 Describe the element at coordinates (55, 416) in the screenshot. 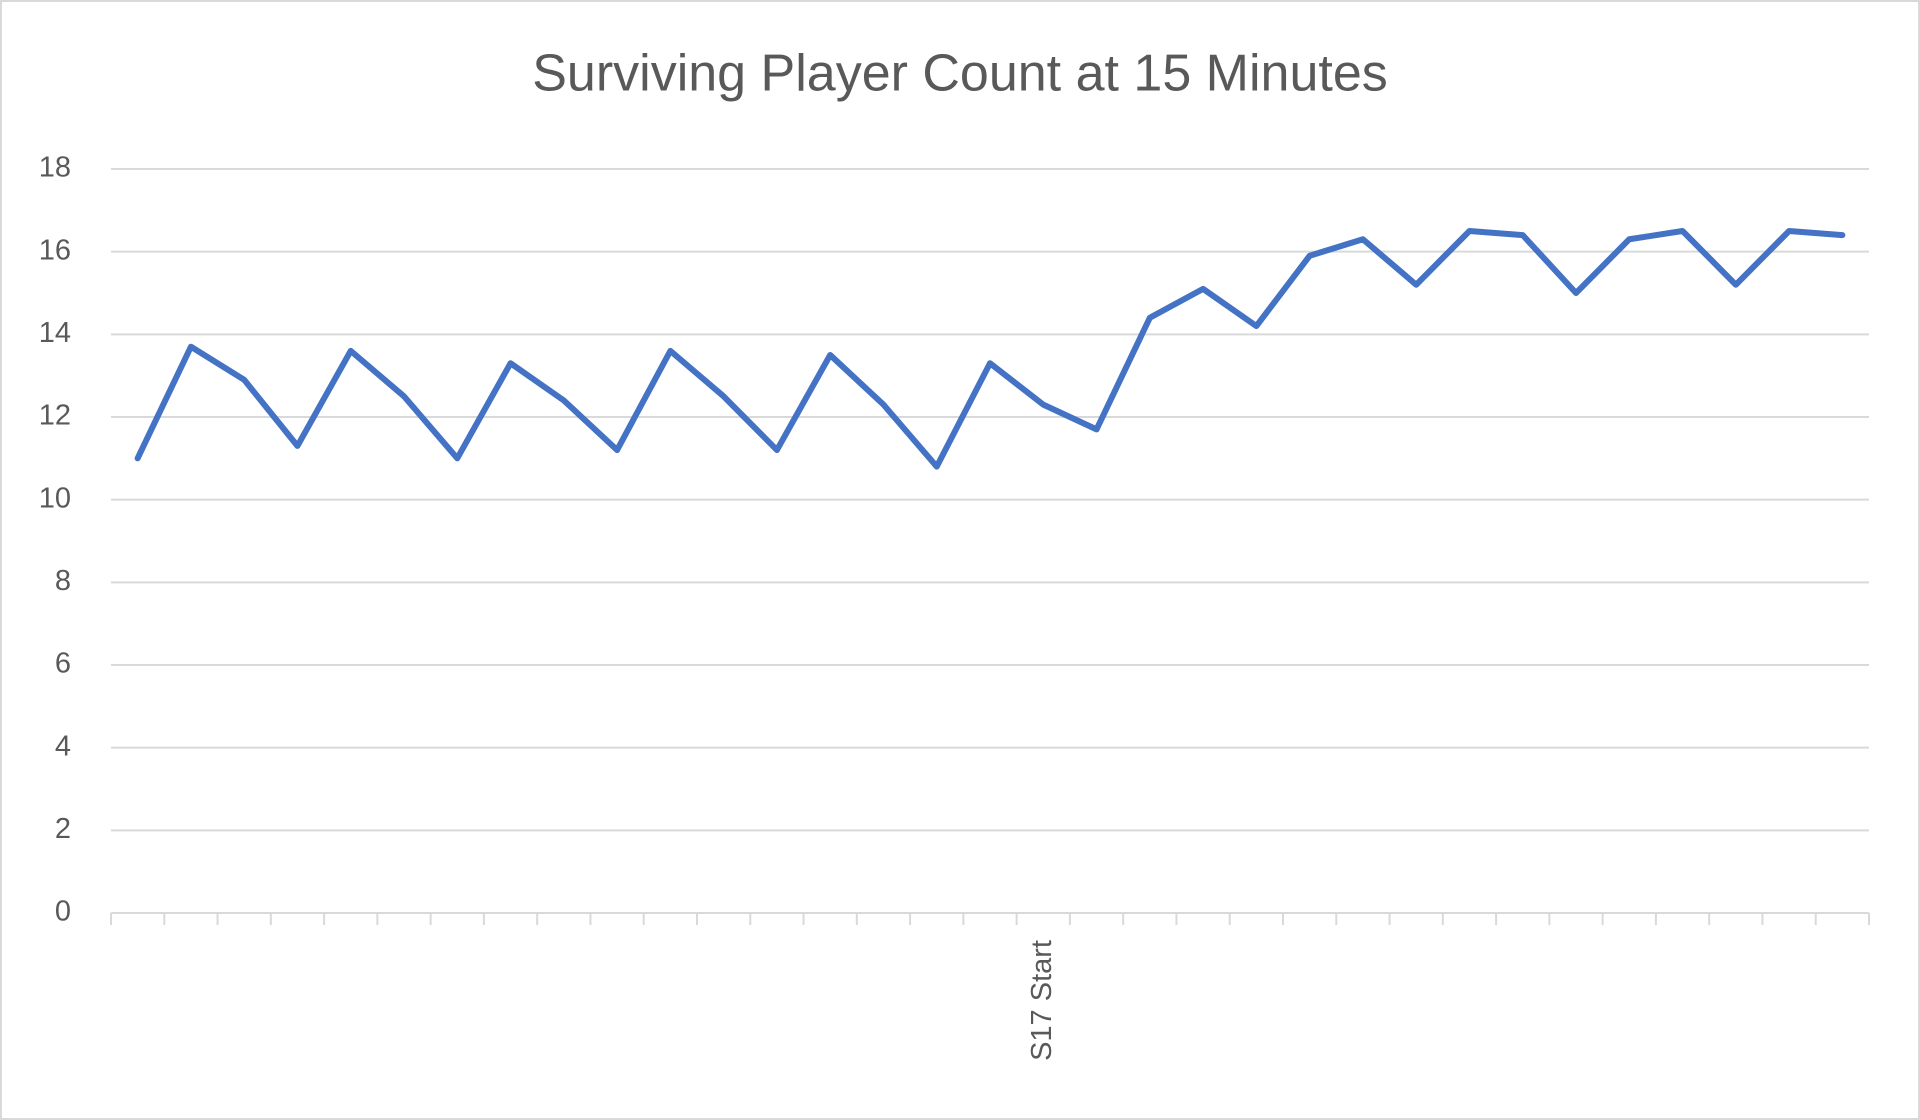

I see `y-tick-label: 12` at that location.